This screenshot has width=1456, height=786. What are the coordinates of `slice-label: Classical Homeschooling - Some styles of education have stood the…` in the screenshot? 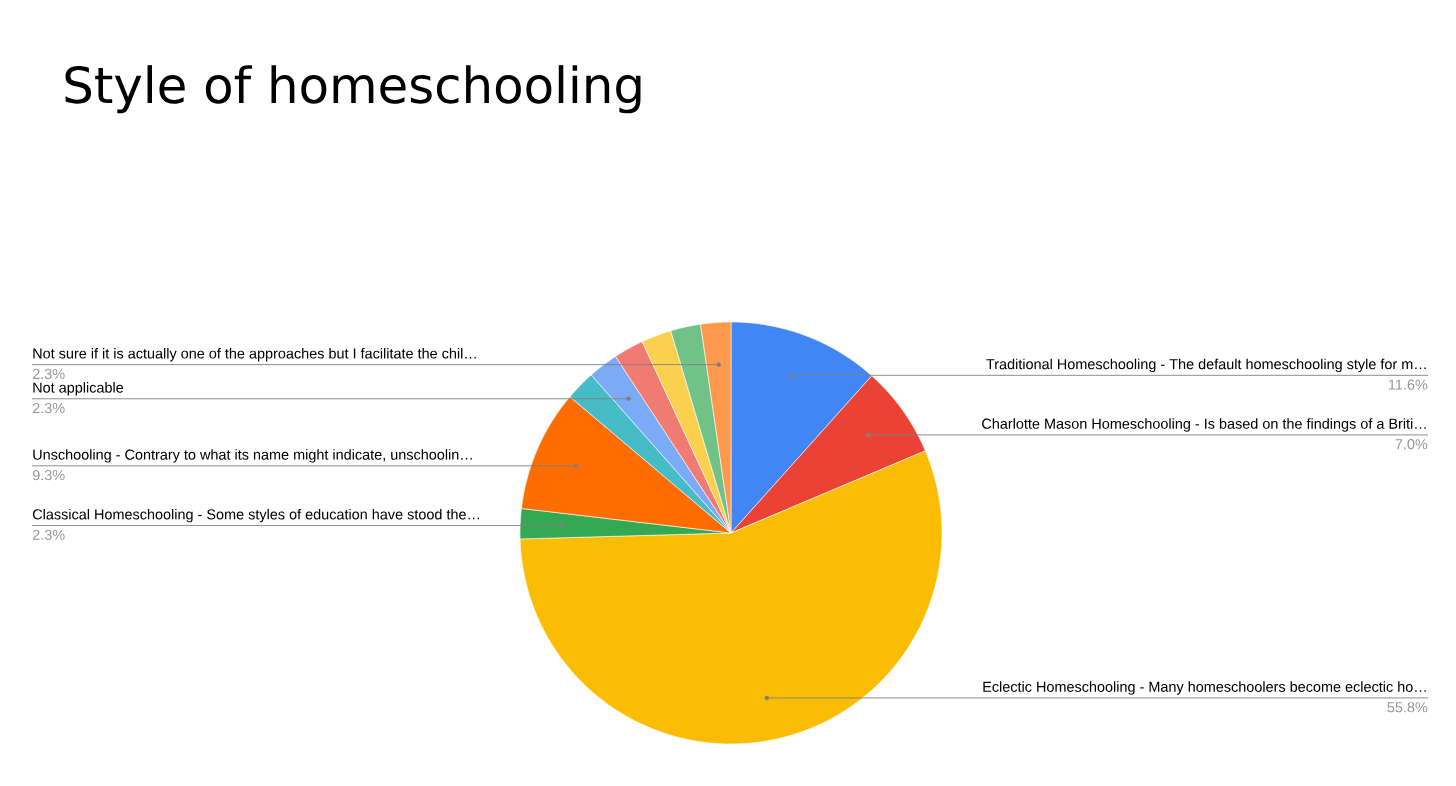 It's located at (256, 515).